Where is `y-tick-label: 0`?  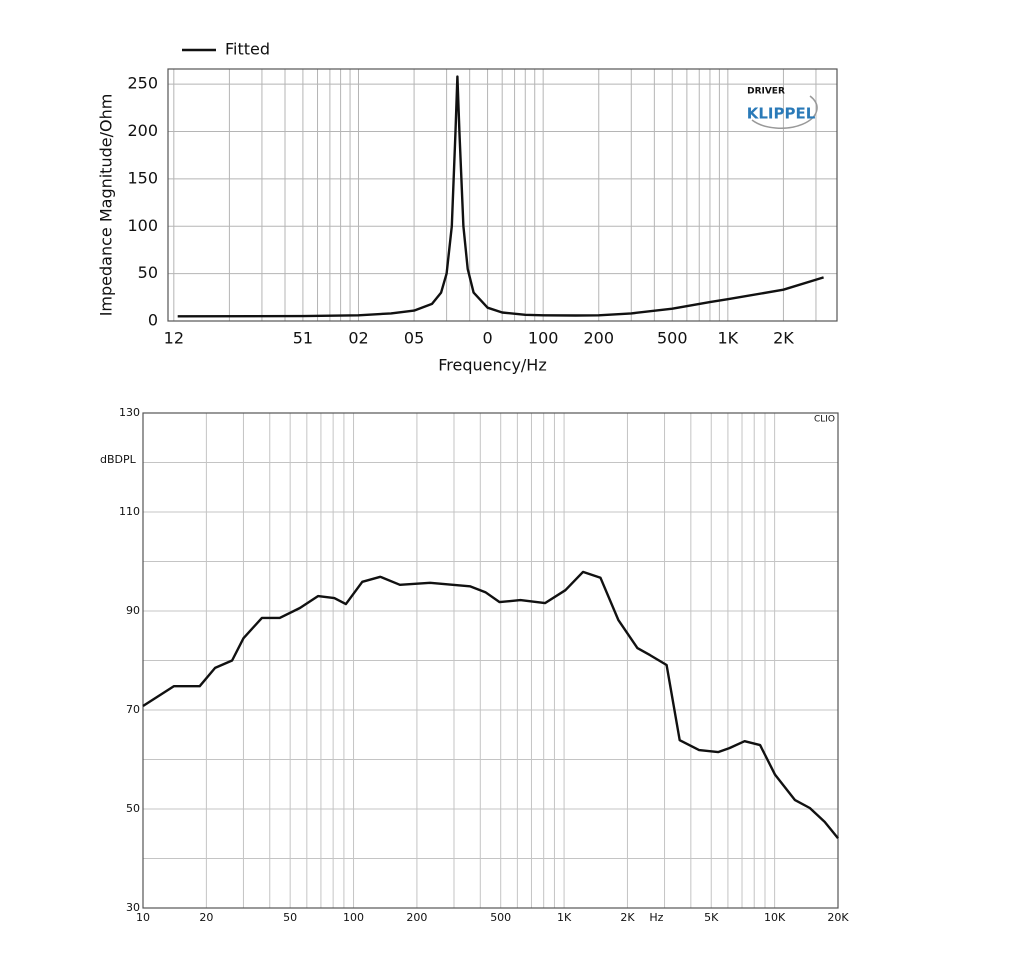
y-tick-label: 0 is located at coordinates (153, 320).